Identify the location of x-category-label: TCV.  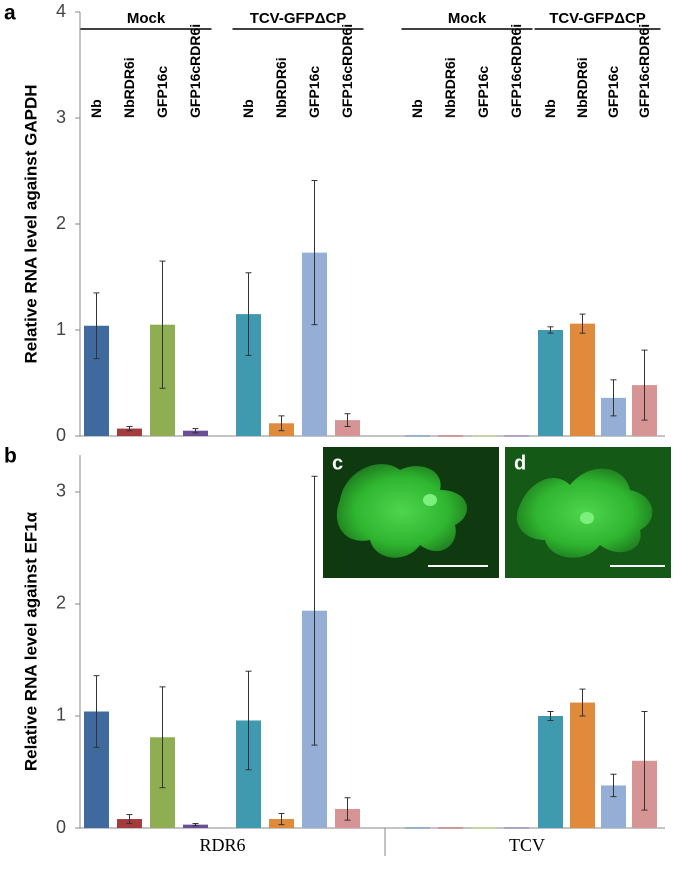
(527, 845).